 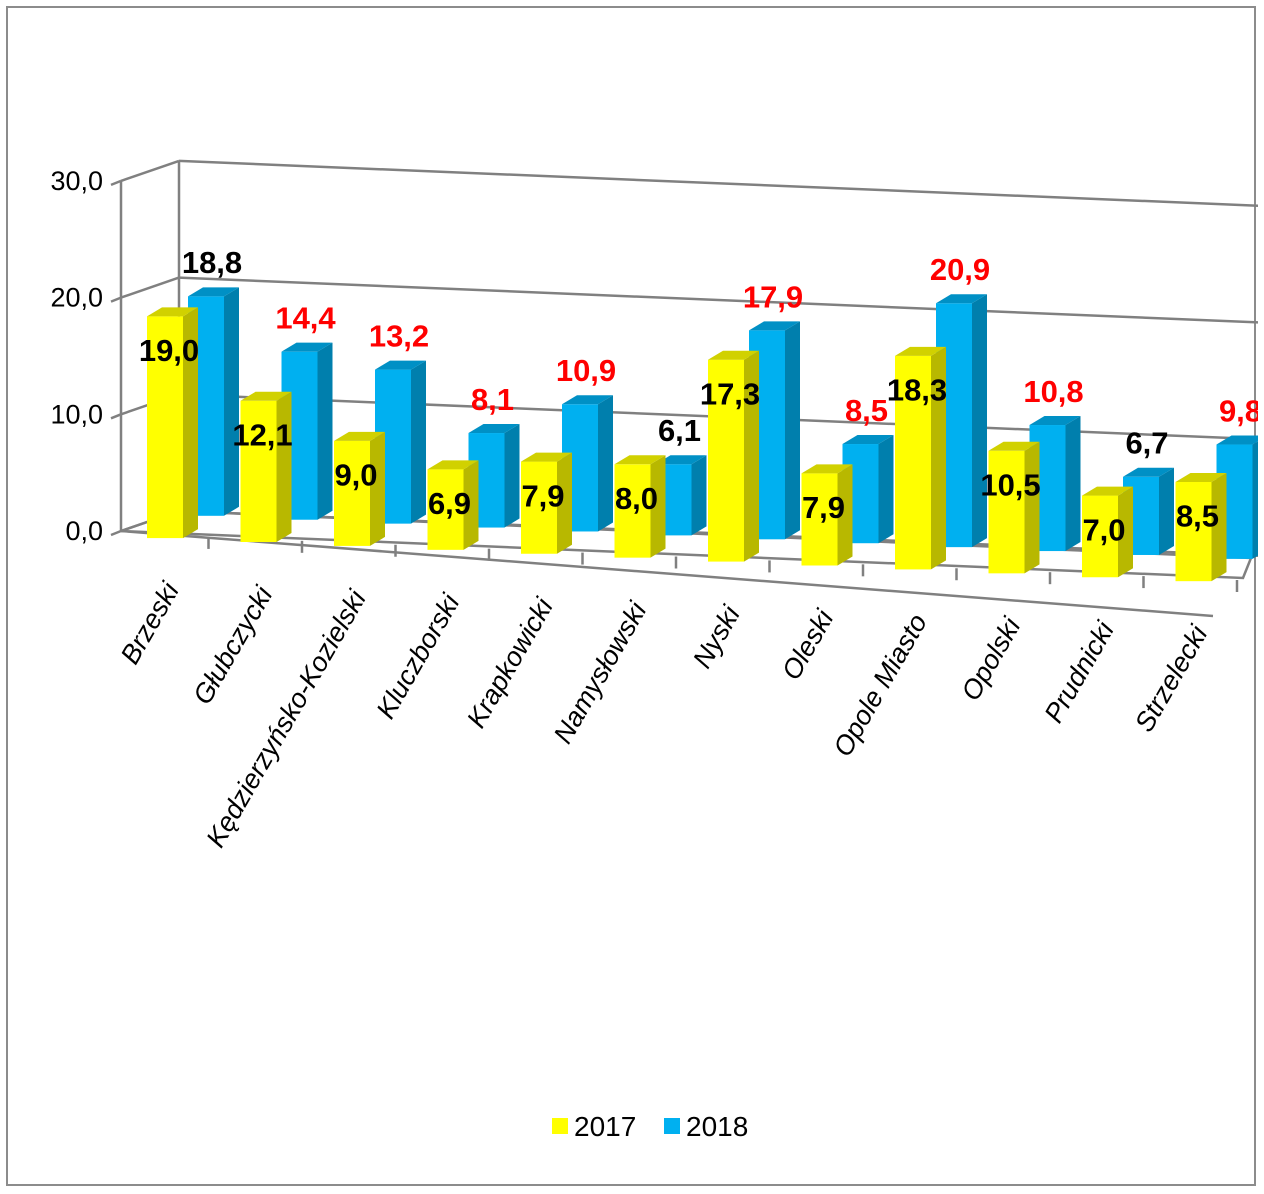 I want to click on data-label-2017: 9,0, so click(x=355, y=475).